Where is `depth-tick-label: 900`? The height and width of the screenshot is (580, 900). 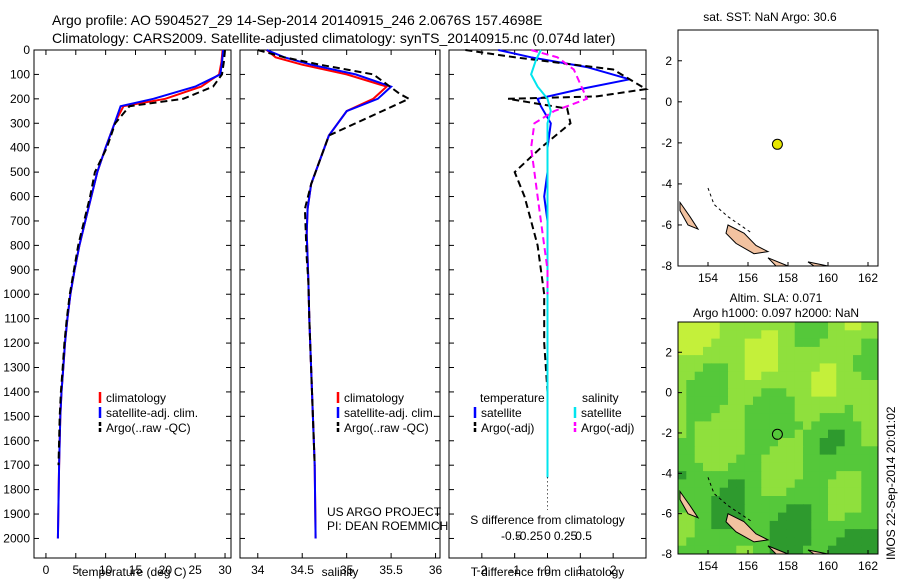
depth-tick-label: 900 is located at coordinates (20, 270).